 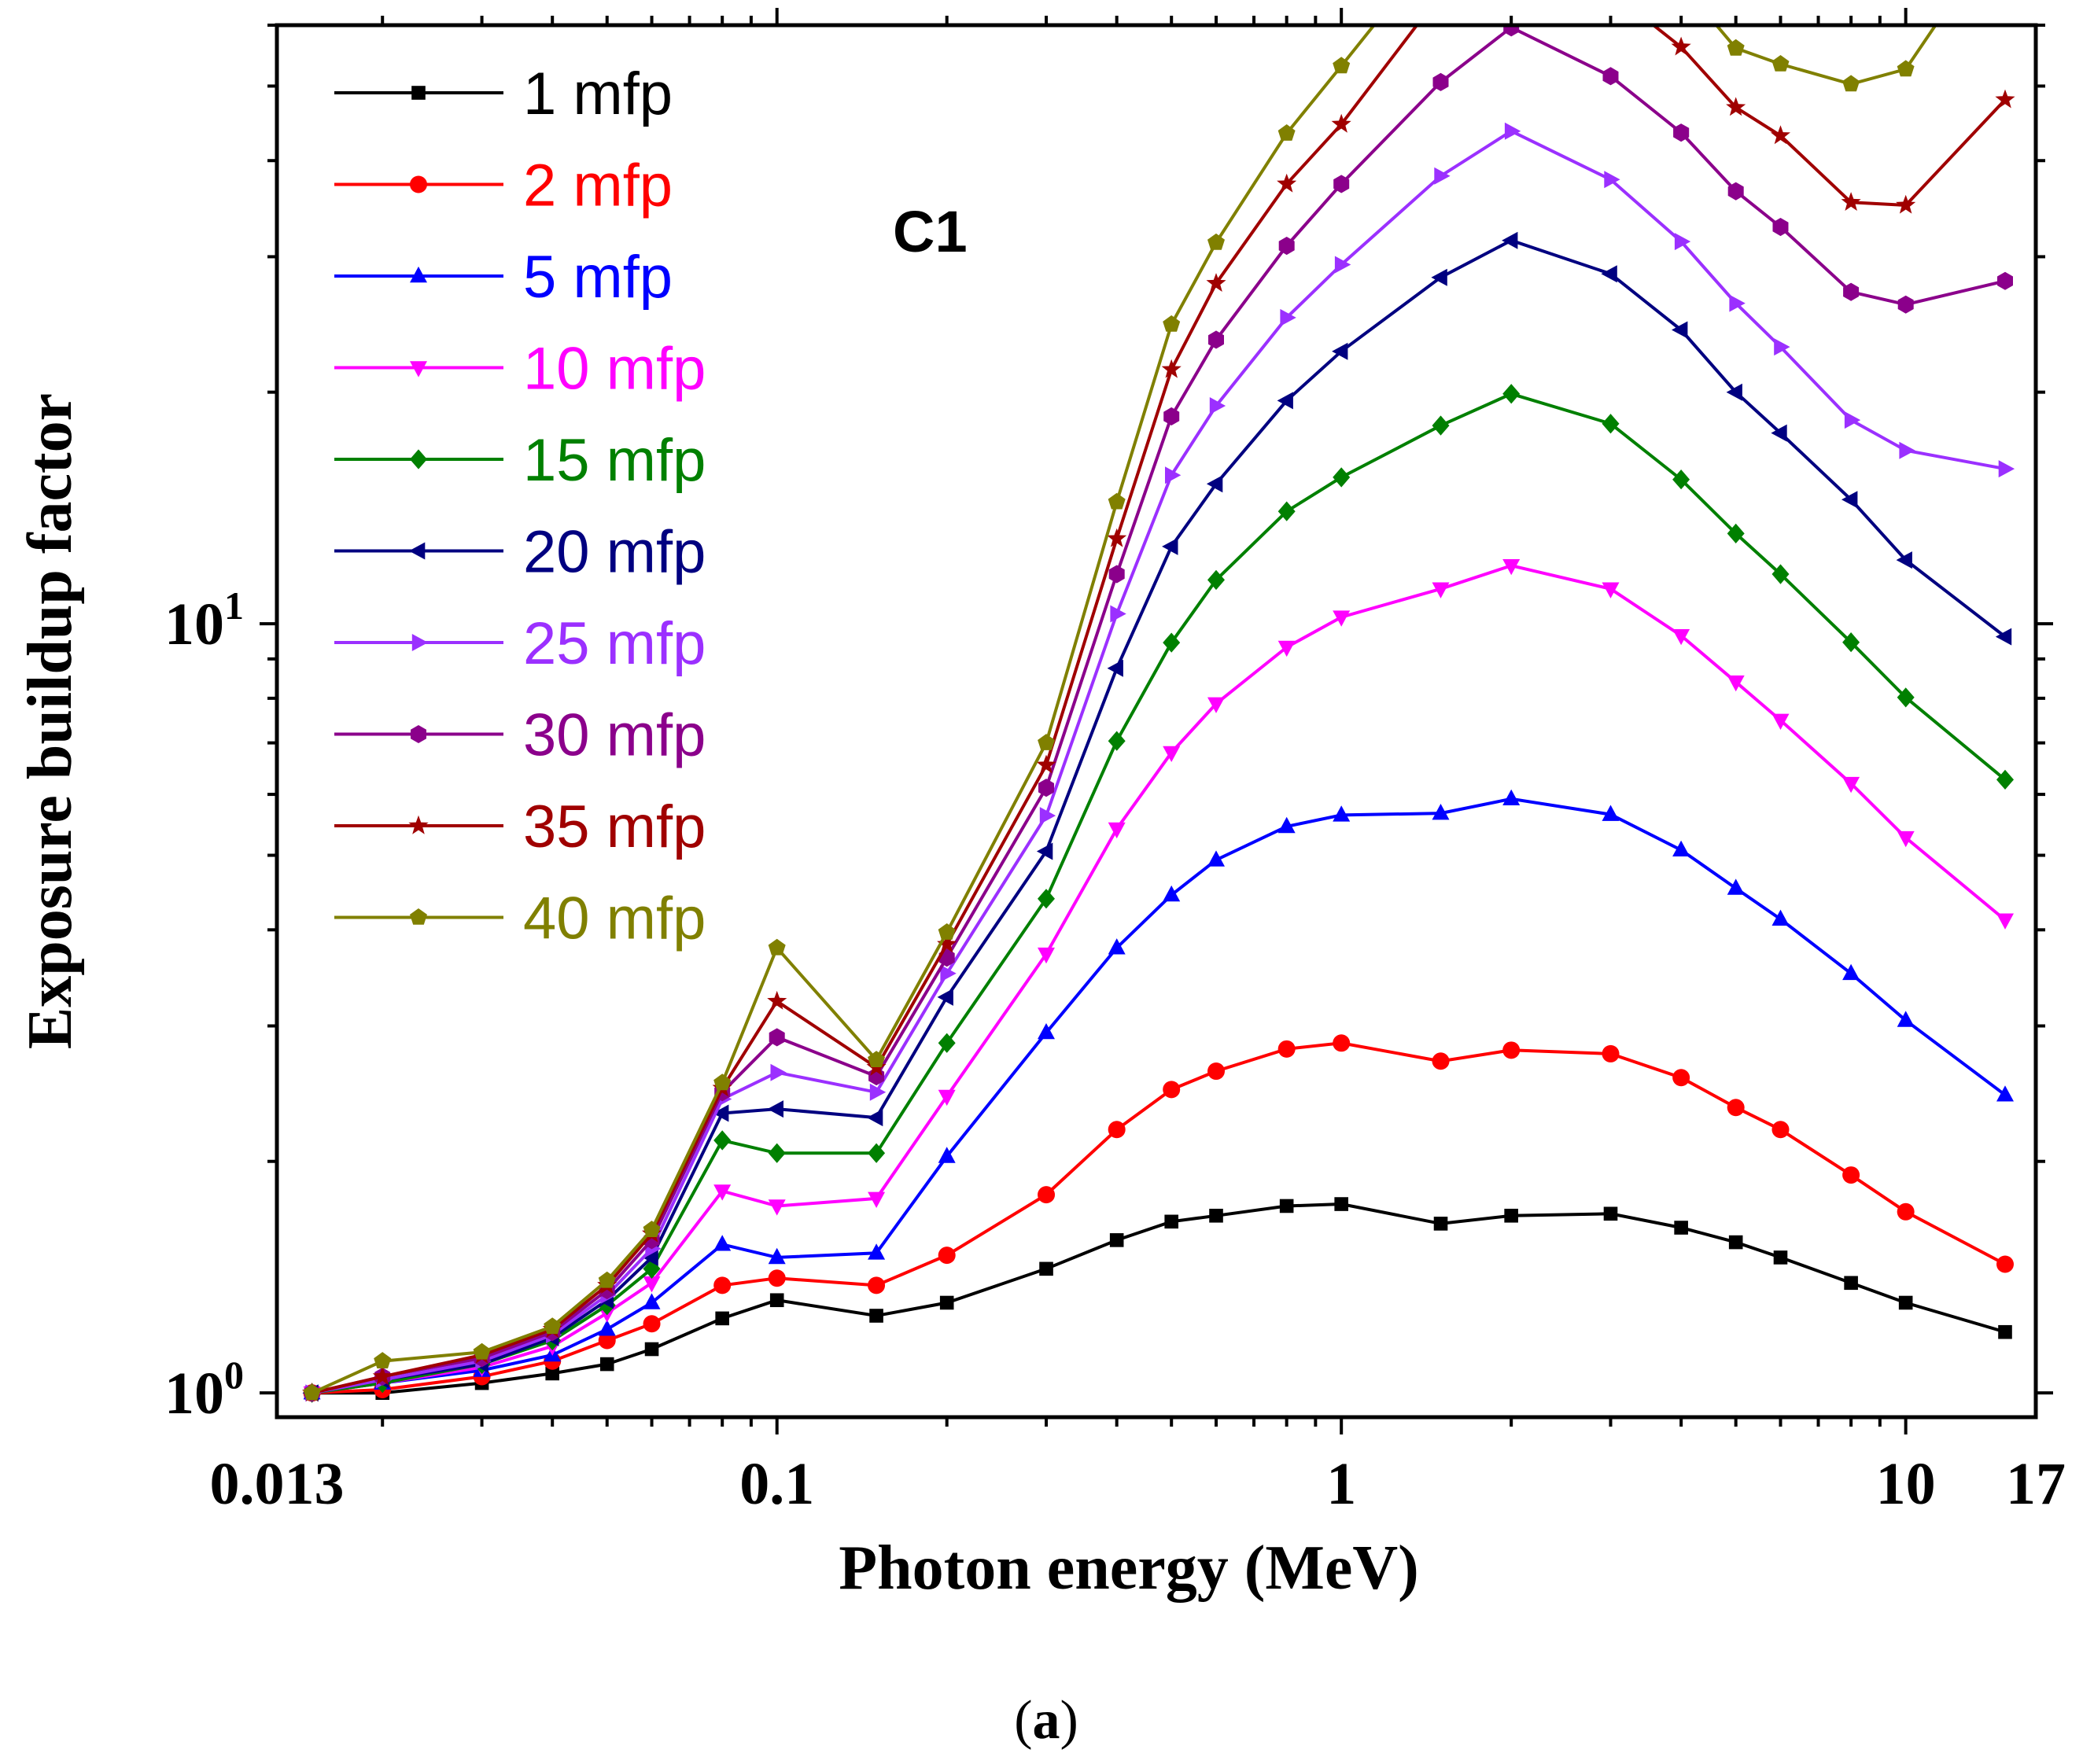 What do you see at coordinates (1906, 1484) in the screenshot?
I see `x-tick-label: 10` at bounding box center [1906, 1484].